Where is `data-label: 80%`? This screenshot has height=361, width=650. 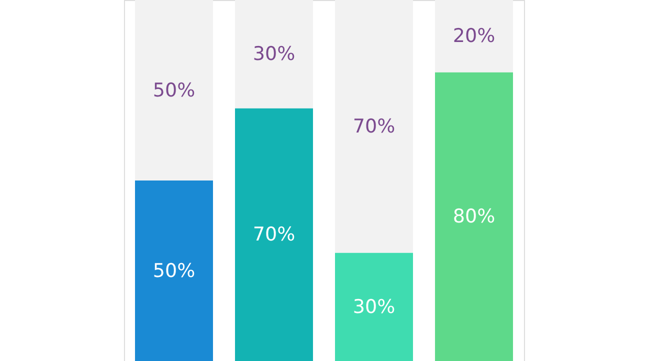 data-label: 80% is located at coordinates (474, 217).